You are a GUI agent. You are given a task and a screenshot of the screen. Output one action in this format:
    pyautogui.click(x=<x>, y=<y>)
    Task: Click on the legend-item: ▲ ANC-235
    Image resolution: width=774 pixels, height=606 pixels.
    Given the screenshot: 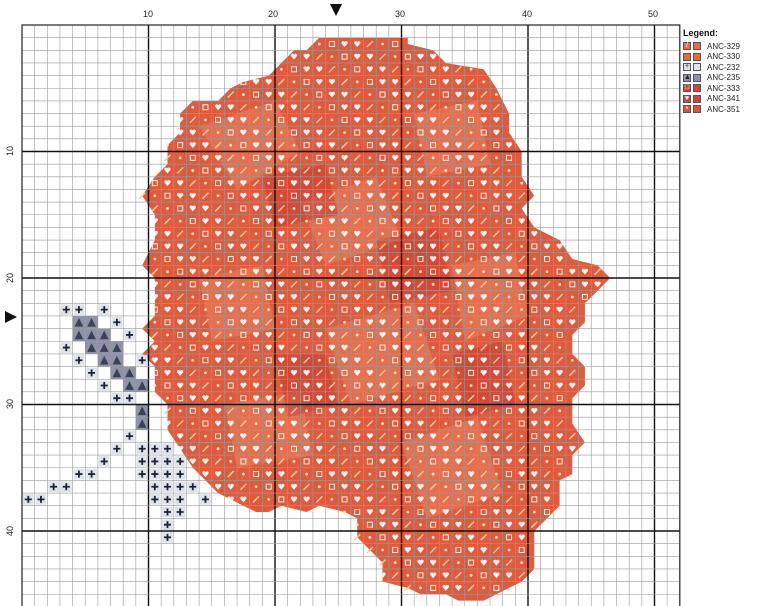 What is the action you would take?
    pyautogui.click(x=723, y=78)
    